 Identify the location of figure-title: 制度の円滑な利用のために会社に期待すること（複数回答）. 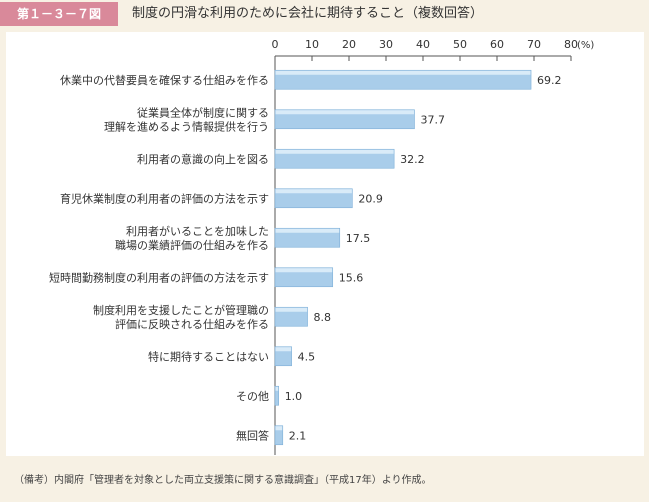
(308, 13).